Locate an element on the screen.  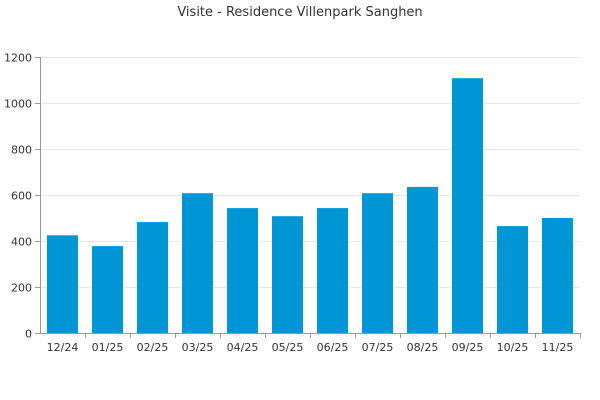
x-tick-label: 08/25 is located at coordinates (423, 347).